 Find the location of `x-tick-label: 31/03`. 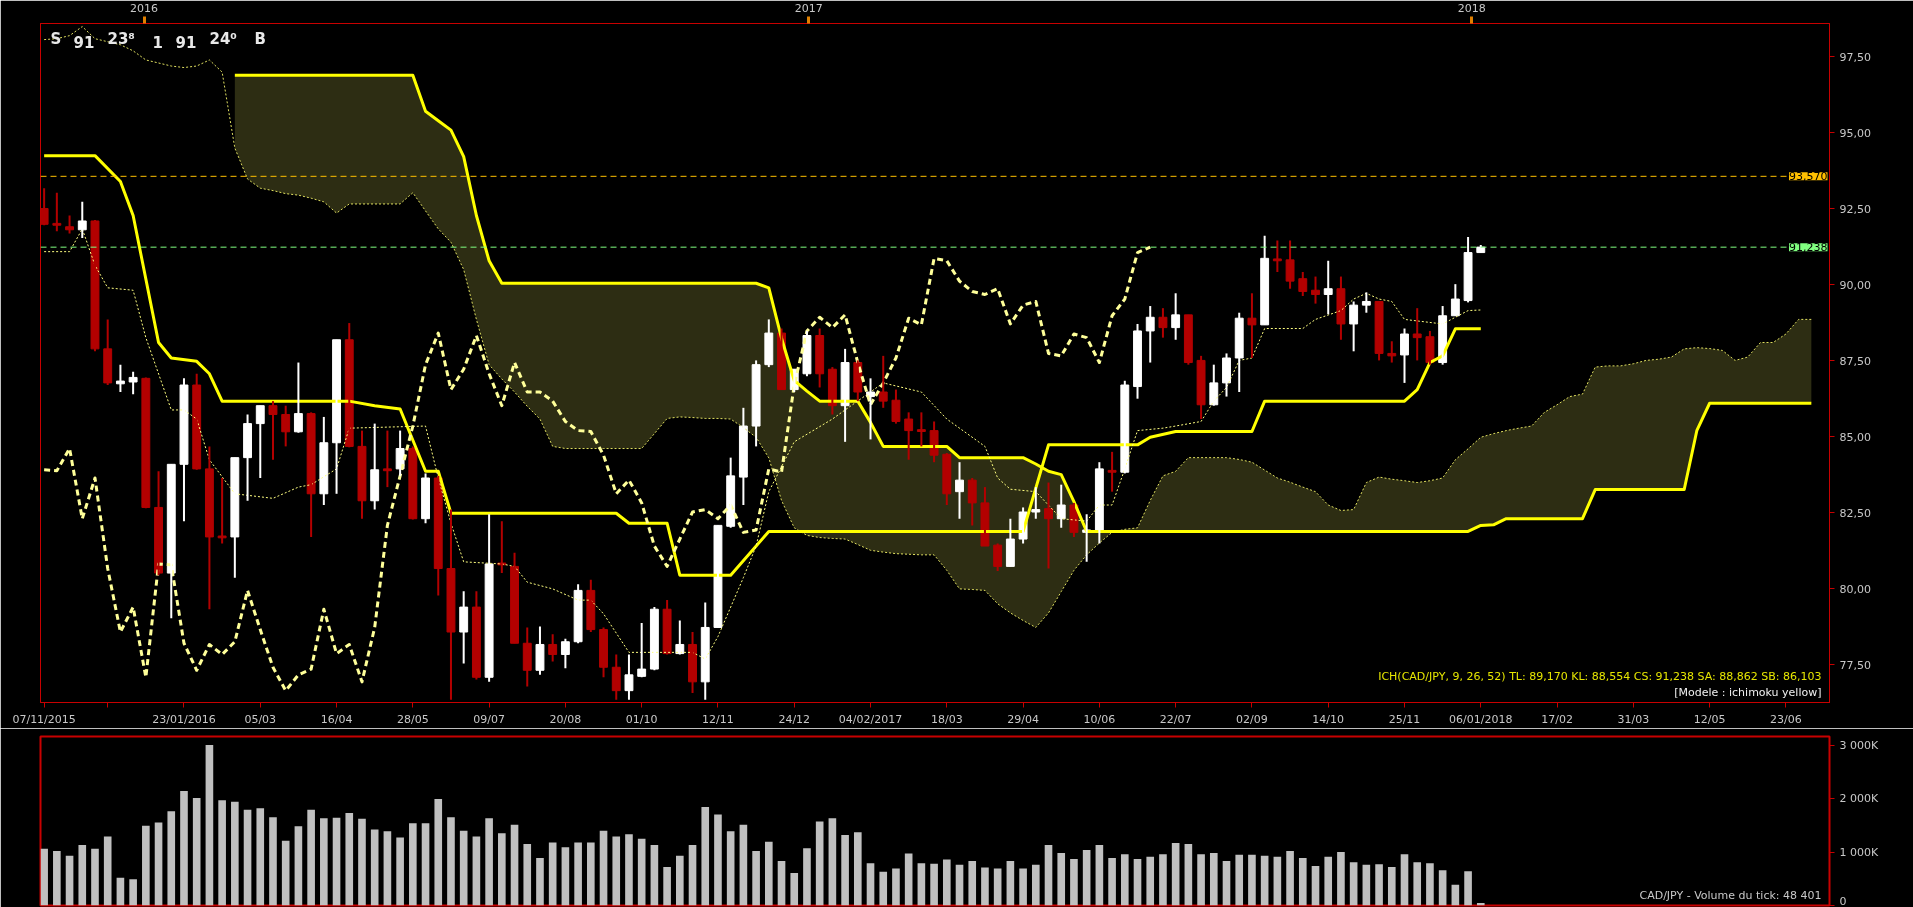

x-tick-label: 31/03 is located at coordinates (1633, 719).